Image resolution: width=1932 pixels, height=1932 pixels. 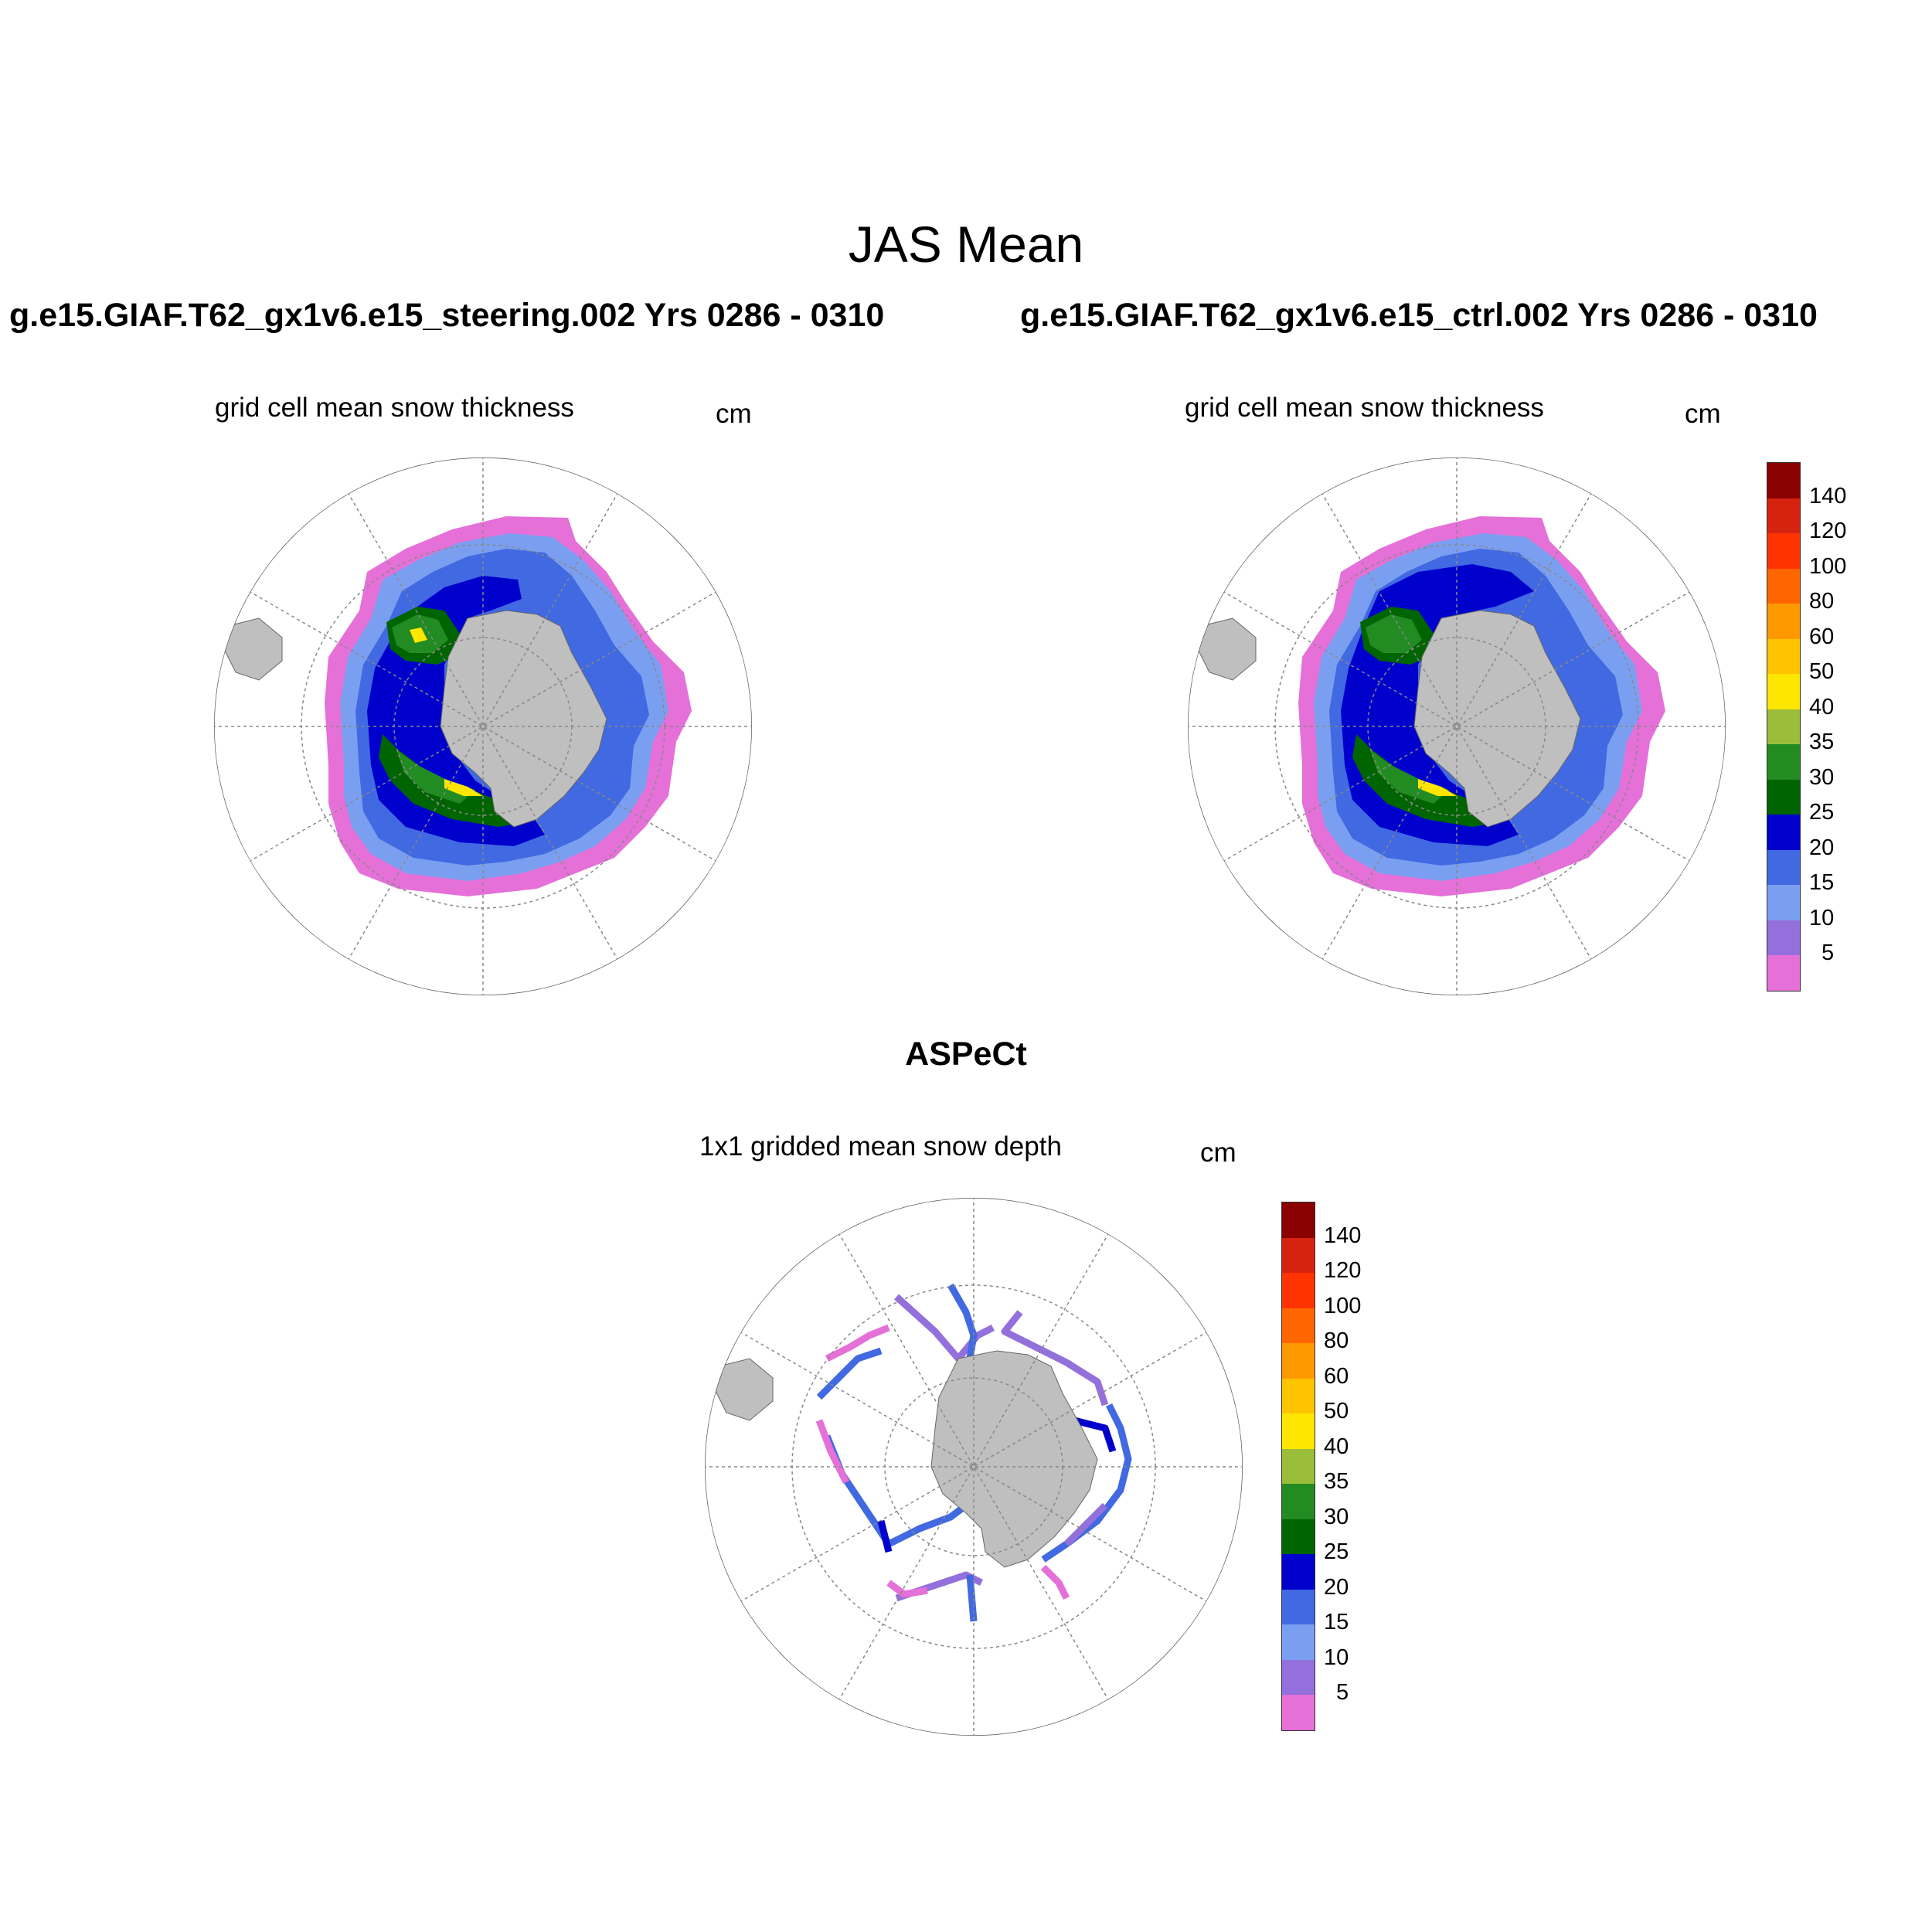 What do you see at coordinates (734, 414) in the screenshot?
I see `units-label-steering: cm` at bounding box center [734, 414].